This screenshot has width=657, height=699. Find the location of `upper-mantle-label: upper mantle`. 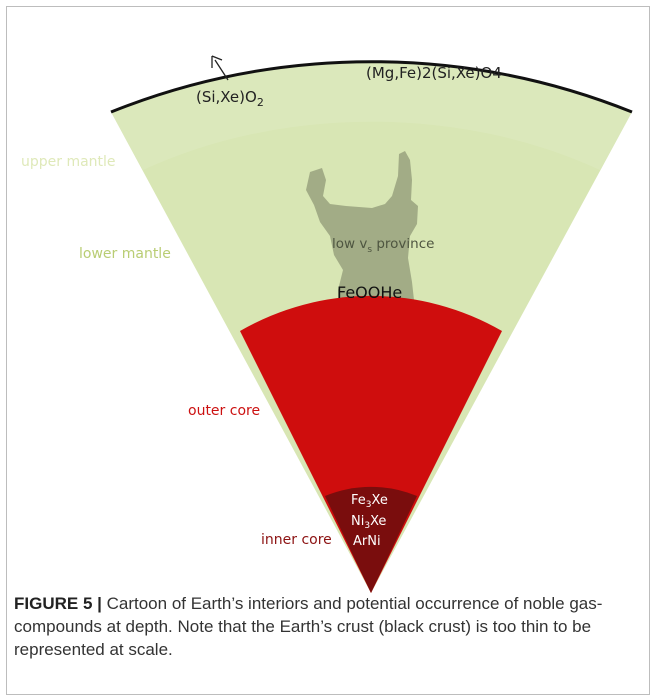

upper-mantle-label: upper mantle is located at coordinates (68, 162).